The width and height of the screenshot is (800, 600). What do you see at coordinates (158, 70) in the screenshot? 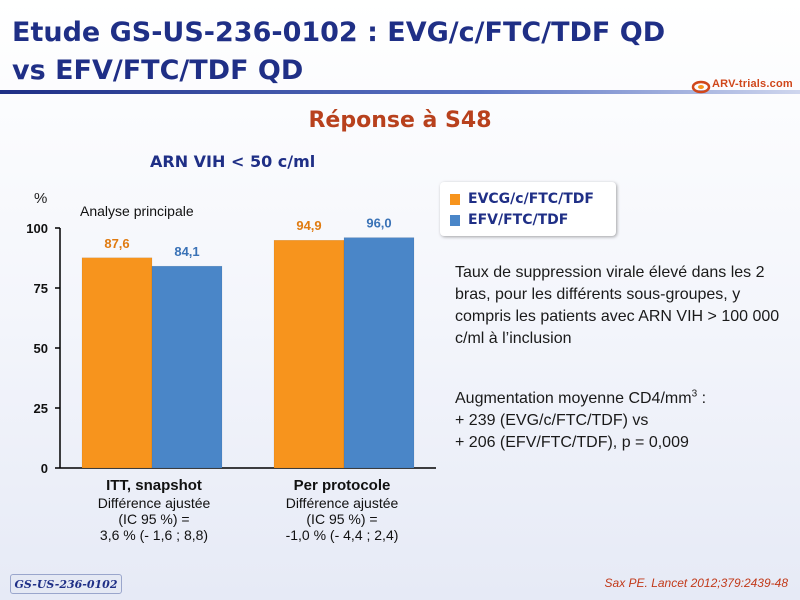
I see `title-line-2: vs EFV/FTC/TDF QD` at bounding box center [158, 70].